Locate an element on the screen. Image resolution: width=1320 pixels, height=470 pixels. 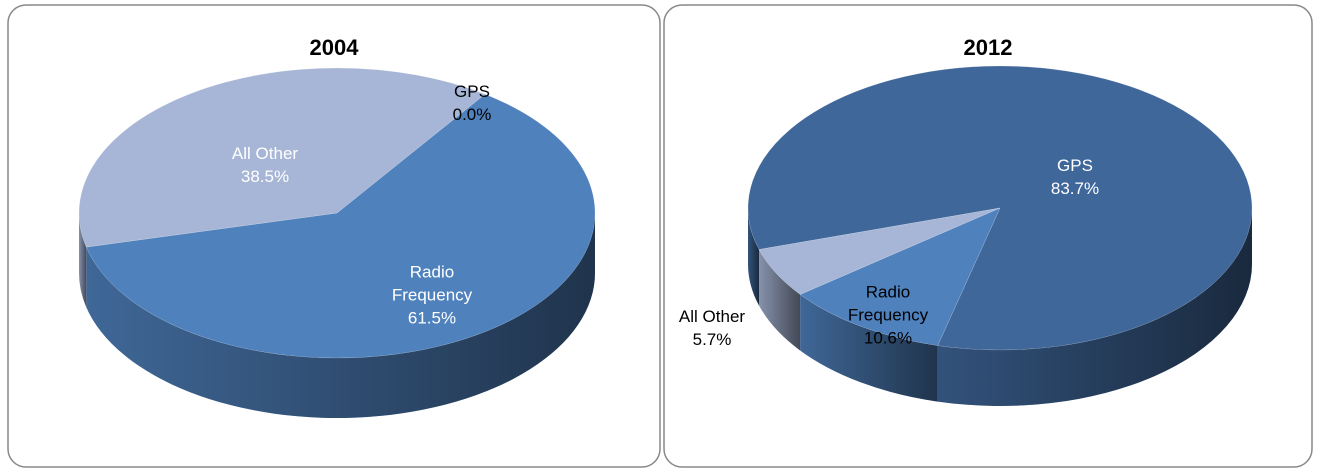
slice-value: 61.5% is located at coordinates (432, 318).